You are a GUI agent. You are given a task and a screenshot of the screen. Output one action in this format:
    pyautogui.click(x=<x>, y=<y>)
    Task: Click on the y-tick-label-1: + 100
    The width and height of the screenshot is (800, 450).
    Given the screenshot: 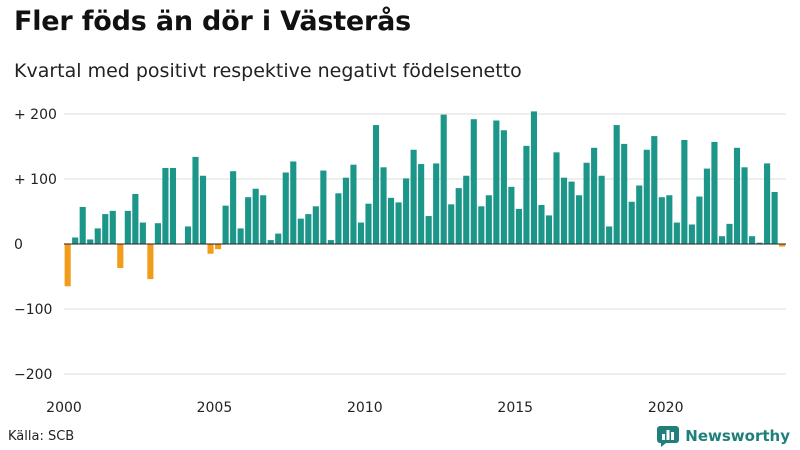 What is the action you would take?
    pyautogui.click(x=35, y=180)
    